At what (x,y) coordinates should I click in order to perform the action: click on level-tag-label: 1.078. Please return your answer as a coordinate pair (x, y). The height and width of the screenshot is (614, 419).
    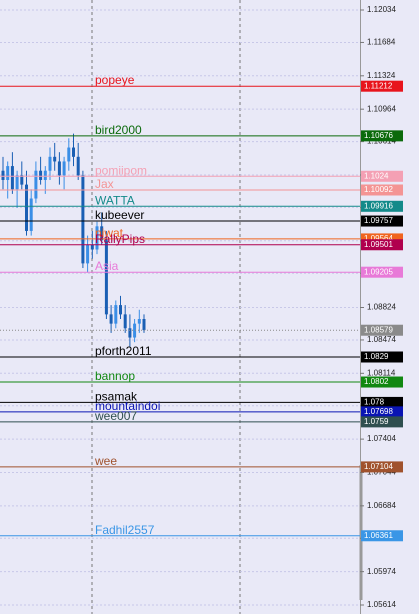
    Looking at the image, I should click on (374, 402).